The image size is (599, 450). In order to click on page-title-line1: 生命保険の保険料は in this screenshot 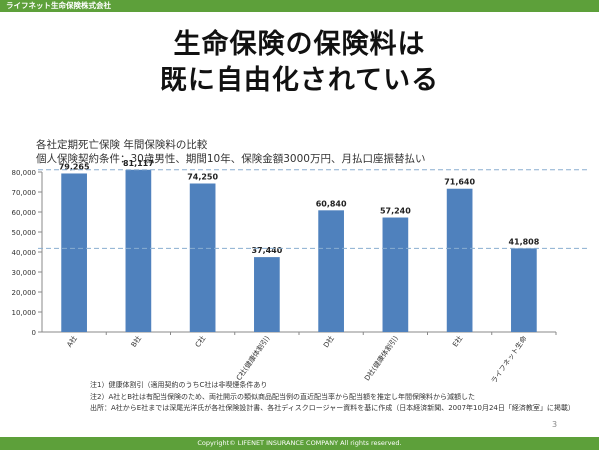, I will do `click(299, 44)`.